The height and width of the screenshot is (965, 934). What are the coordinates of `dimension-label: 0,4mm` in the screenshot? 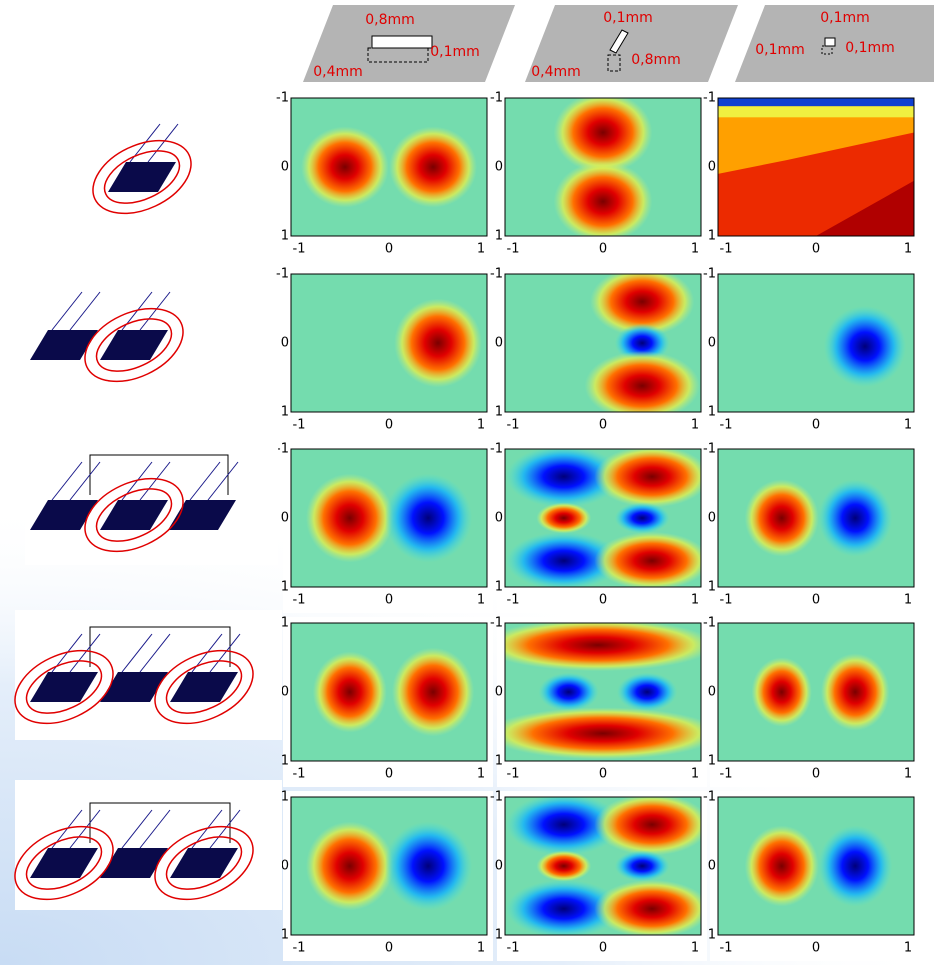 It's located at (338, 72).